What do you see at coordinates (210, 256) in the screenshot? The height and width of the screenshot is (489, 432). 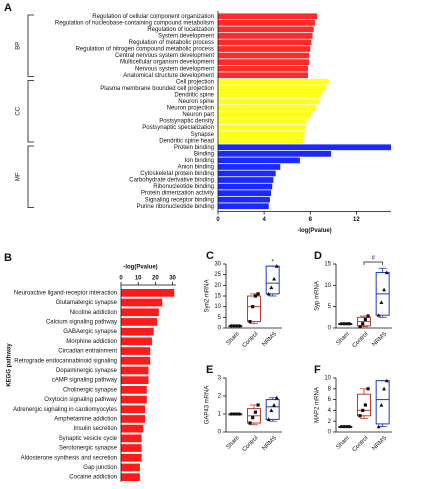 I see `panel-letter: C` at bounding box center [210, 256].